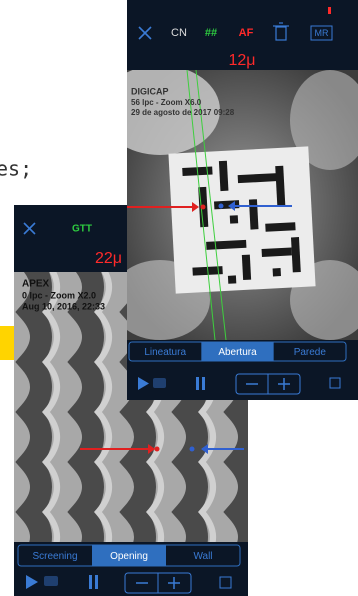 The image size is (358, 596). I want to click on cn-button: CN, so click(179, 33).